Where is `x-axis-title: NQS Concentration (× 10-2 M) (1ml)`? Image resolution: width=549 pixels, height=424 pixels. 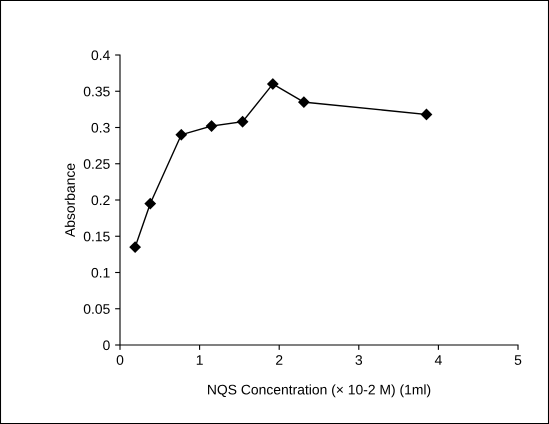 x-axis-title: NQS Concentration (× 10-2 M) (1ml) is located at coordinates (319, 391).